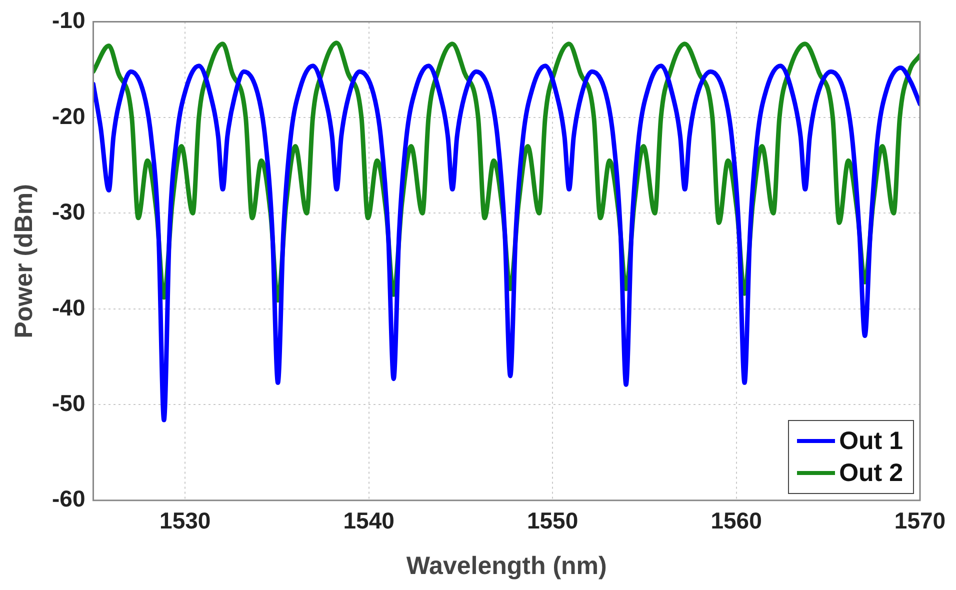  Describe the element at coordinates (69, 211) in the screenshot. I see `y-tick-label: -30` at that location.